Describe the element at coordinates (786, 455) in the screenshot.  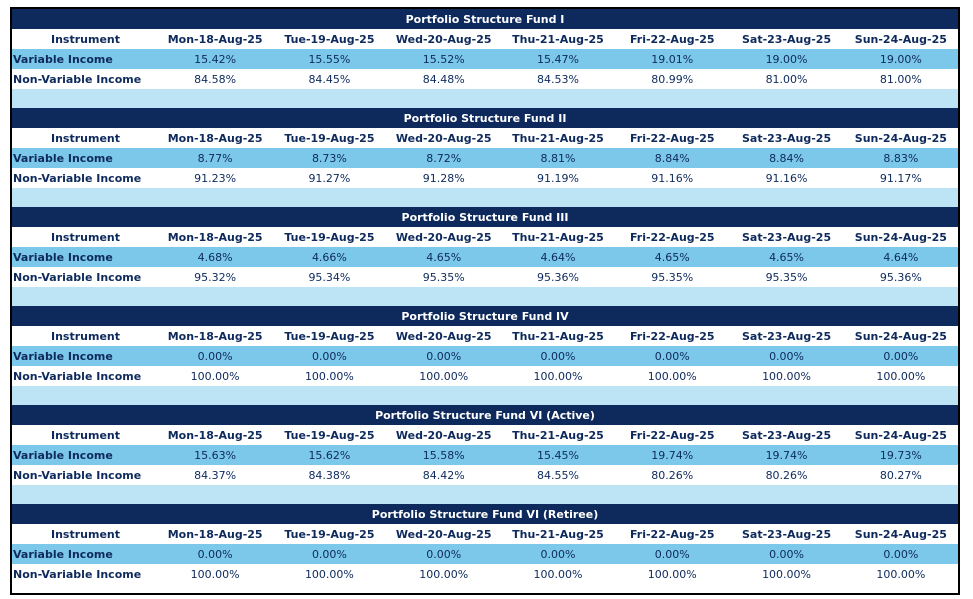
I see `variable-income-value: 19.74%` at that location.